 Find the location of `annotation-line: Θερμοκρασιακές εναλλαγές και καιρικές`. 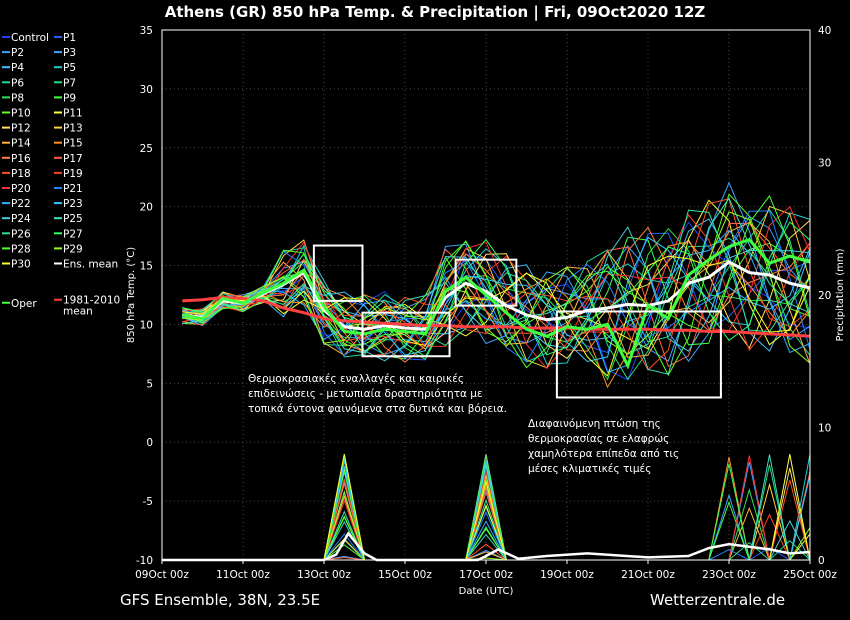

annotation-line: Θερμοκρασιακές εναλλαγές και καιρικές is located at coordinates (356, 379).